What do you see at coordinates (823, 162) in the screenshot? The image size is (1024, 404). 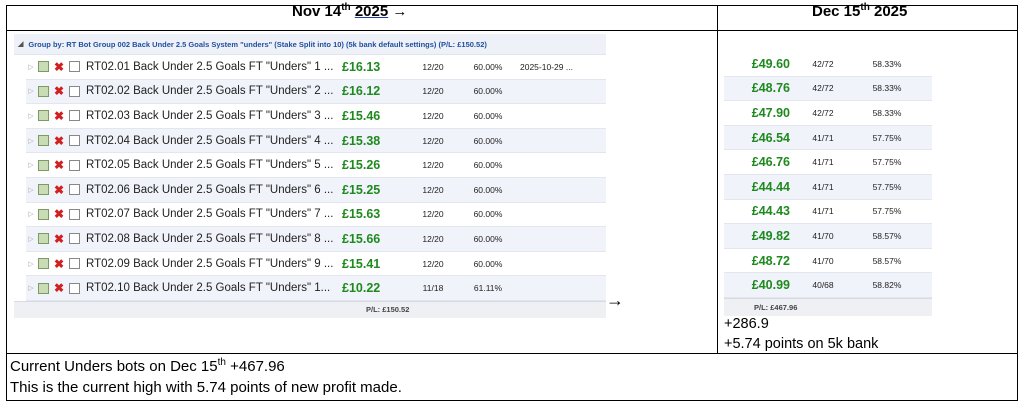 I see `bot-record: 41/71` at bounding box center [823, 162].